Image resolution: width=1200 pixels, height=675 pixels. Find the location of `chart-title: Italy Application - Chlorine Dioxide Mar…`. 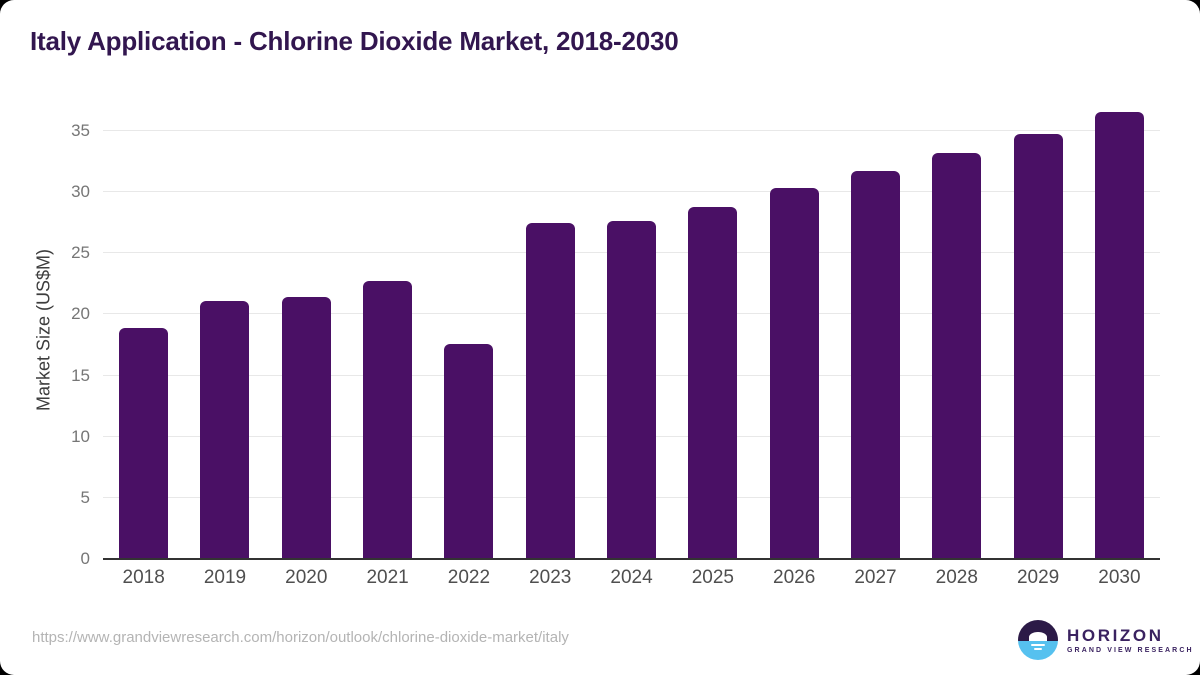

chart-title: Italy Application - Chlorine Dioxide Mar… is located at coordinates (354, 41).